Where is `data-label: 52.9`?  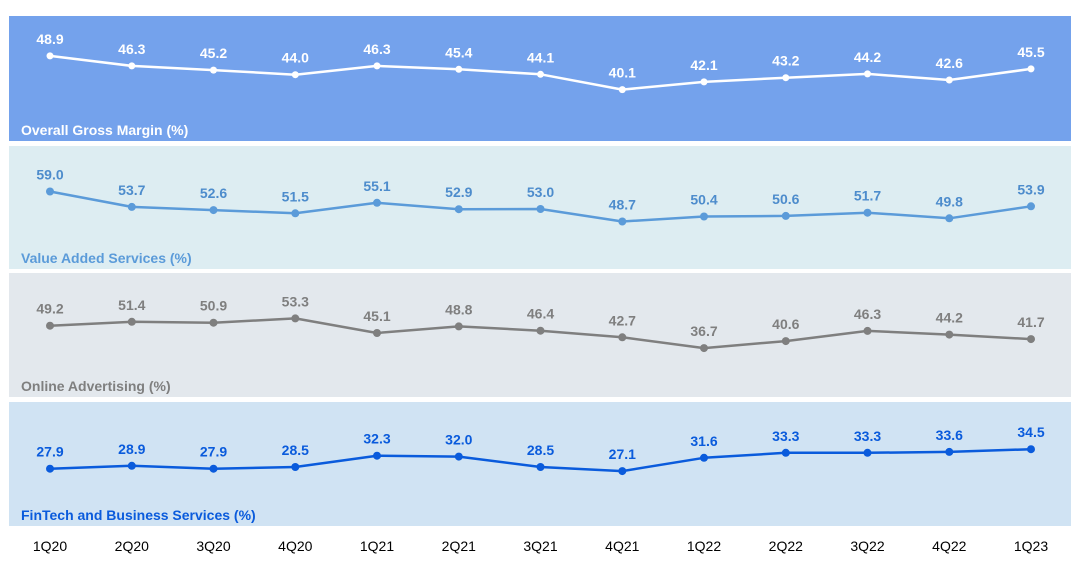
data-label: 52.9 is located at coordinates (458, 192).